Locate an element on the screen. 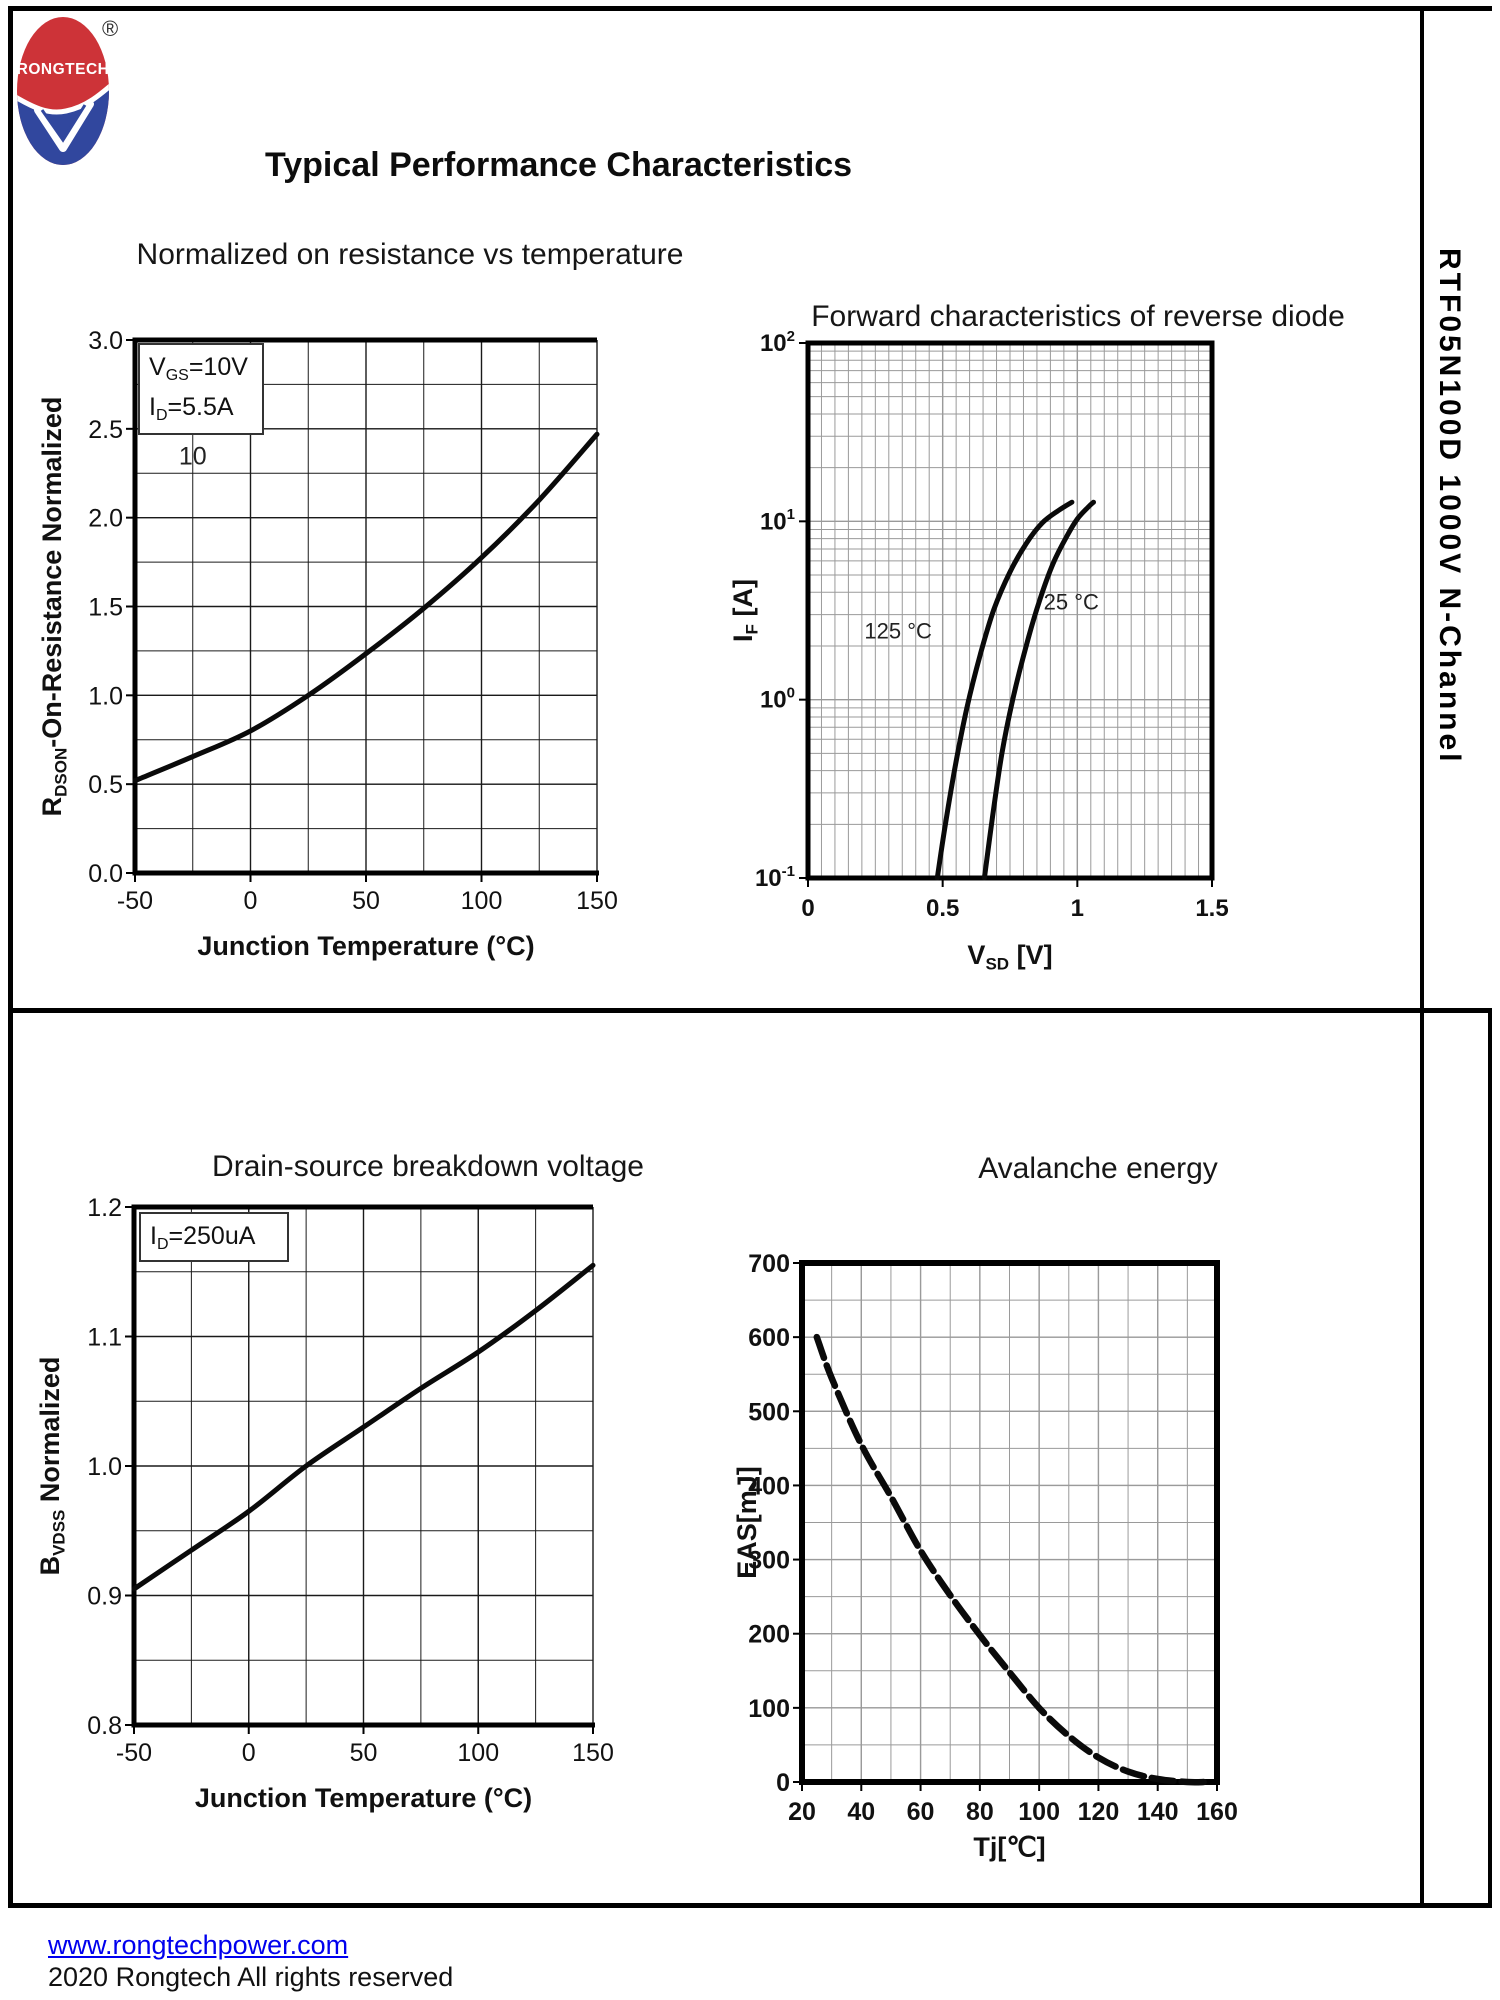 The height and width of the screenshot is (2000, 1500). page-border-inner-right is located at coordinates (1422, 957).